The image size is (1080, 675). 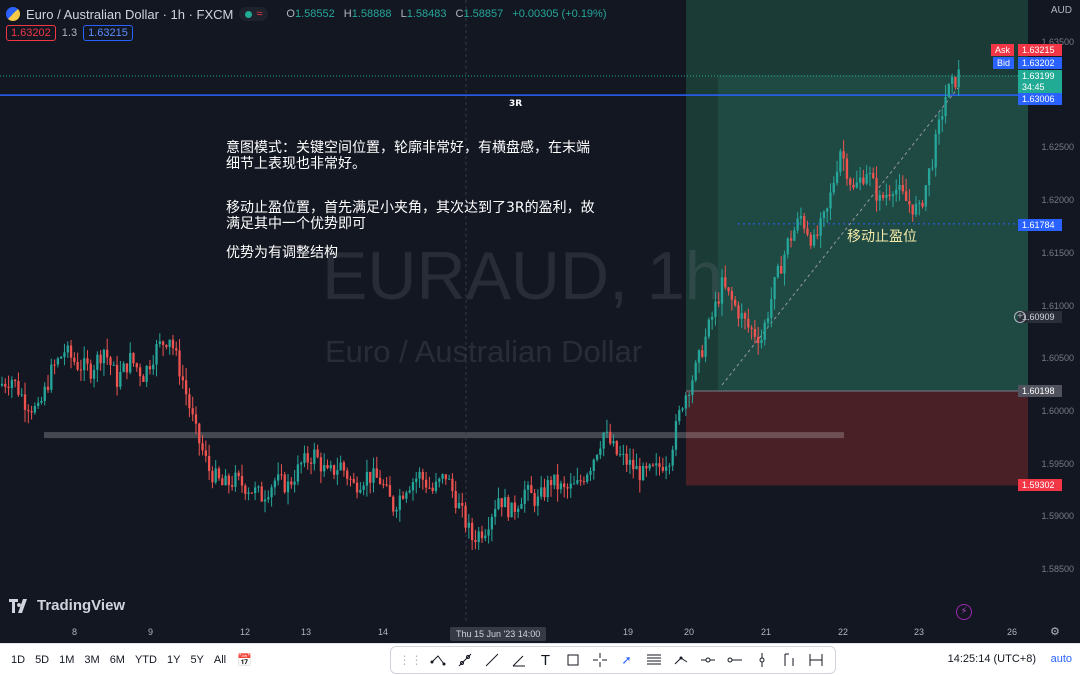 I want to click on wave-icon: ≈, so click(x=259, y=14).